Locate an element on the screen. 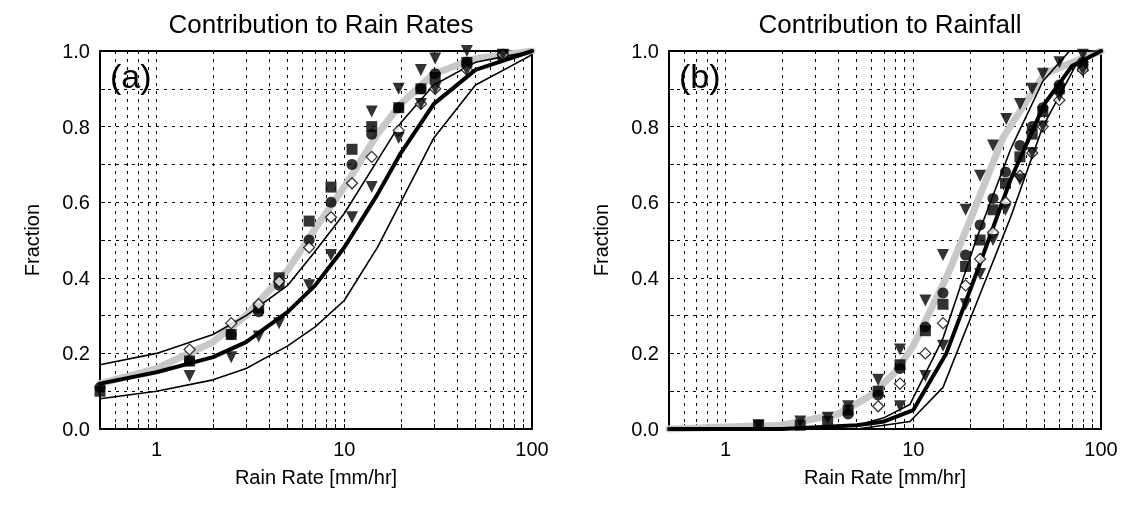  annotation: (b) is located at coordinates (700, 76).